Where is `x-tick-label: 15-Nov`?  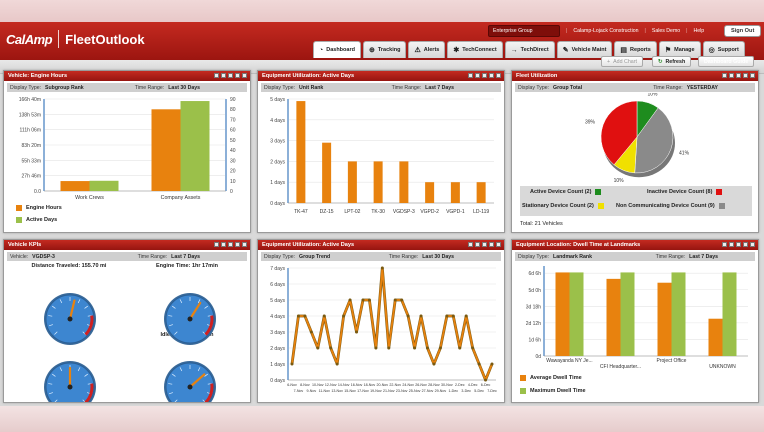
x-tick-label: 15-Nov is located at coordinates (350, 391).